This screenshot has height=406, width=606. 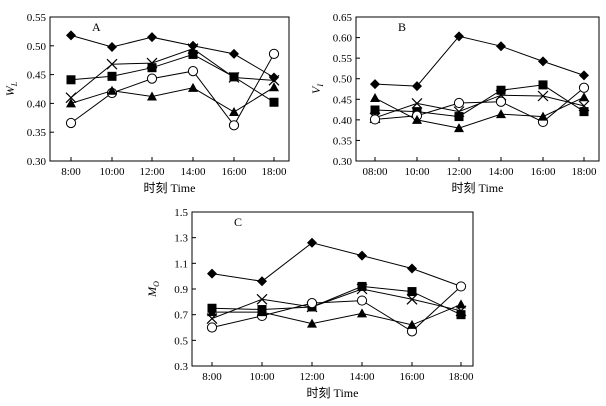 What do you see at coordinates (181, 264) in the screenshot?
I see `ytick-label-c: 1.1` at bounding box center [181, 264].